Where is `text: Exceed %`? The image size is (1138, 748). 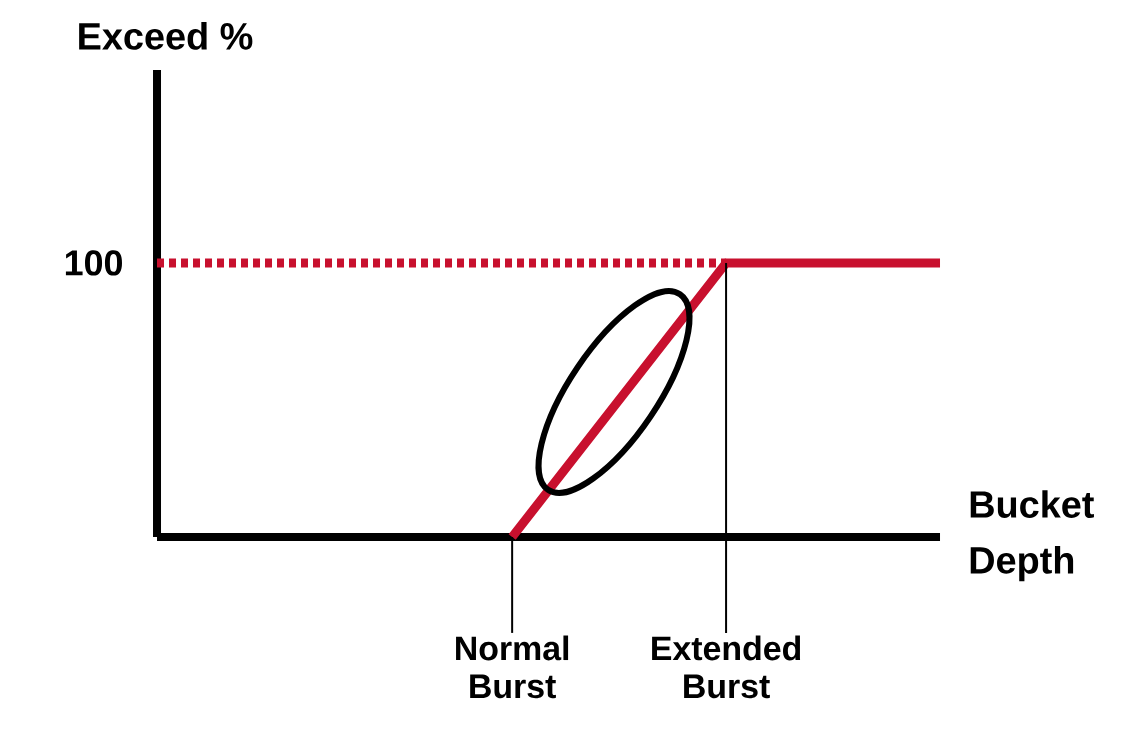
text: Exceed % is located at coordinates (166, 35).